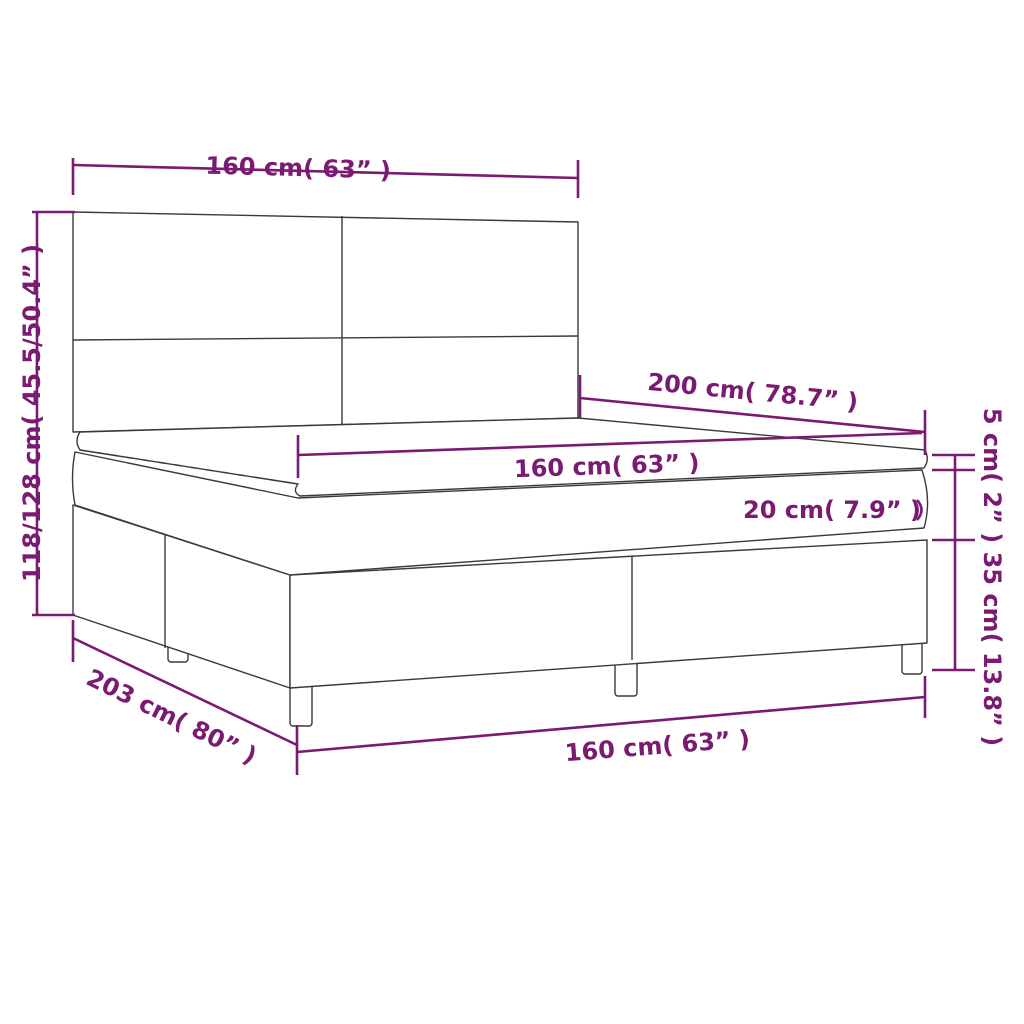 This screenshot has width=1024, height=1024. What do you see at coordinates (325, 322) in the screenshot?
I see `headboard` at bounding box center [325, 322].